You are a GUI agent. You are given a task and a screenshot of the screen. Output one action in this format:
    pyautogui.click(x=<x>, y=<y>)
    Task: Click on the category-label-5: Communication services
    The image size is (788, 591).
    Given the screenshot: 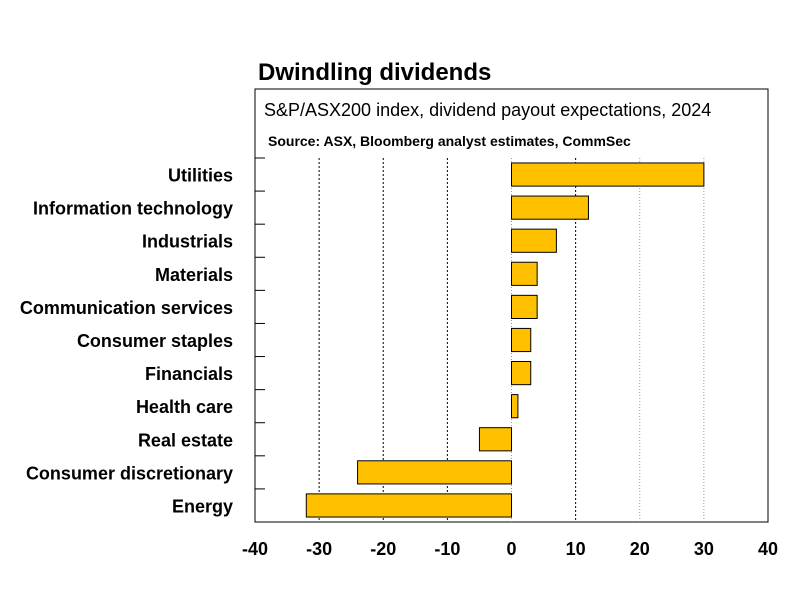 What is the action you would take?
    pyautogui.click(x=126, y=308)
    